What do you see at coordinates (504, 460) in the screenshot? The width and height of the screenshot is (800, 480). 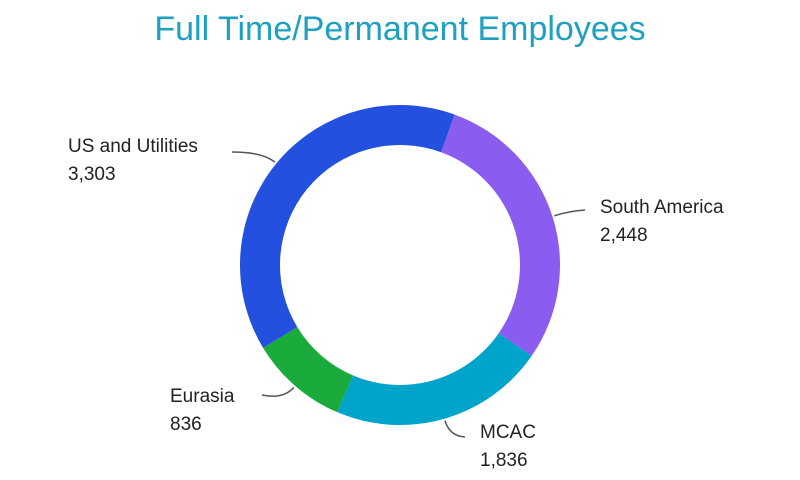 I see `slice-value: 1,836` at bounding box center [504, 460].